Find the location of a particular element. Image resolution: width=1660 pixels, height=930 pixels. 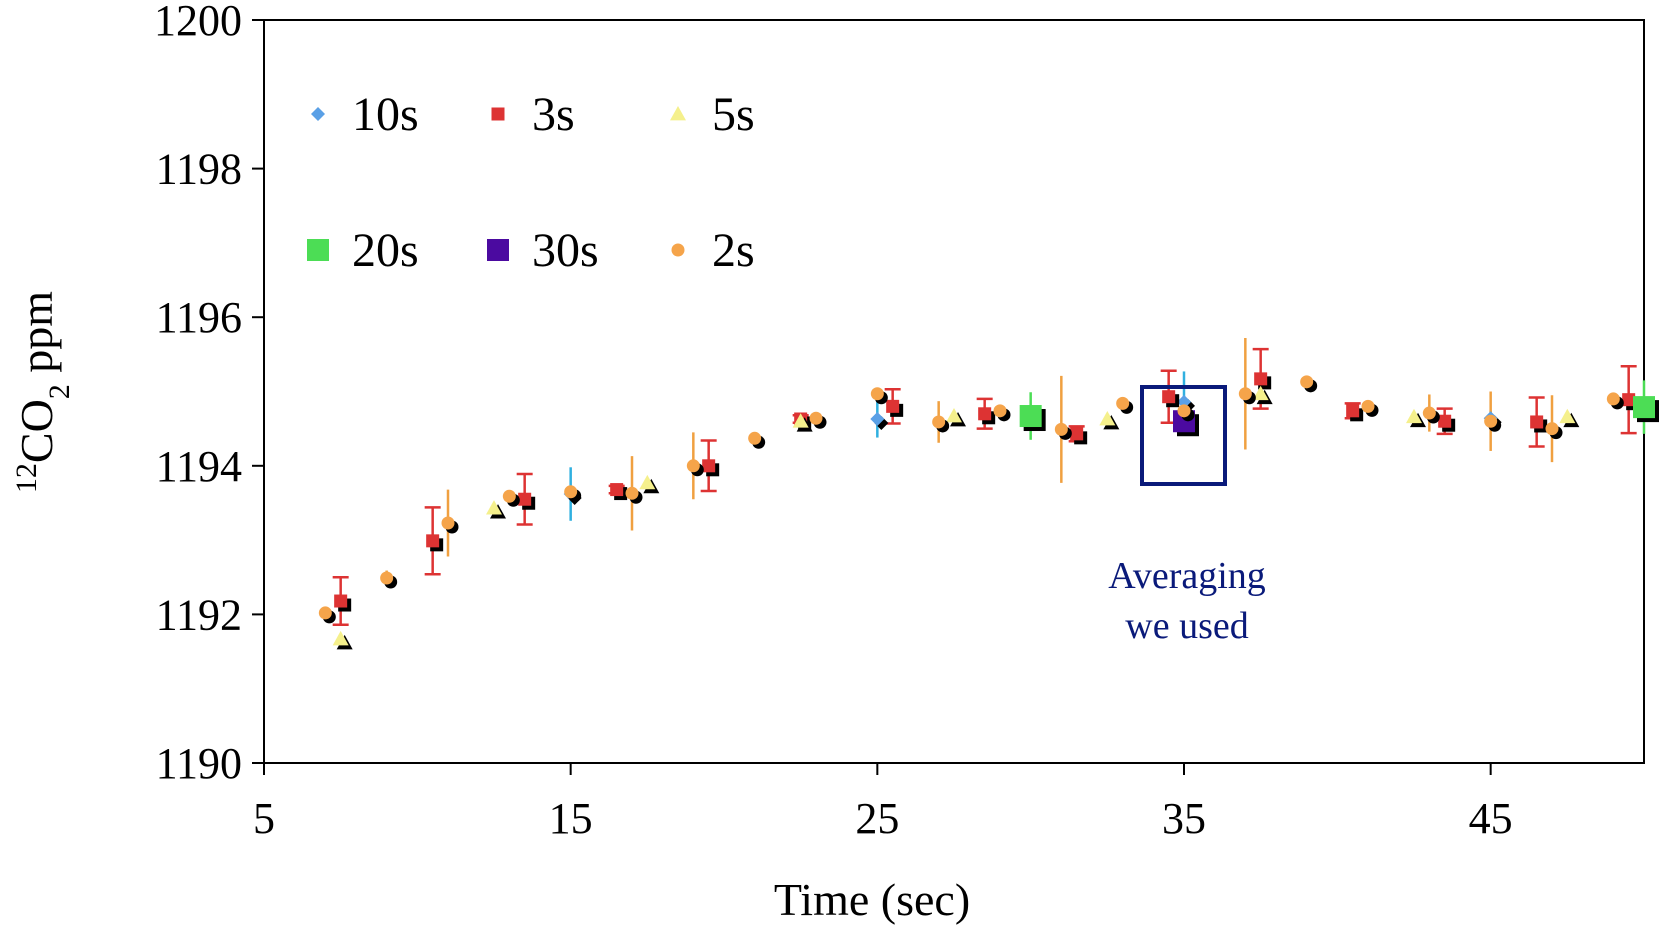

y-axis-title: 12CO2 ppm is located at coordinates (43, 392).